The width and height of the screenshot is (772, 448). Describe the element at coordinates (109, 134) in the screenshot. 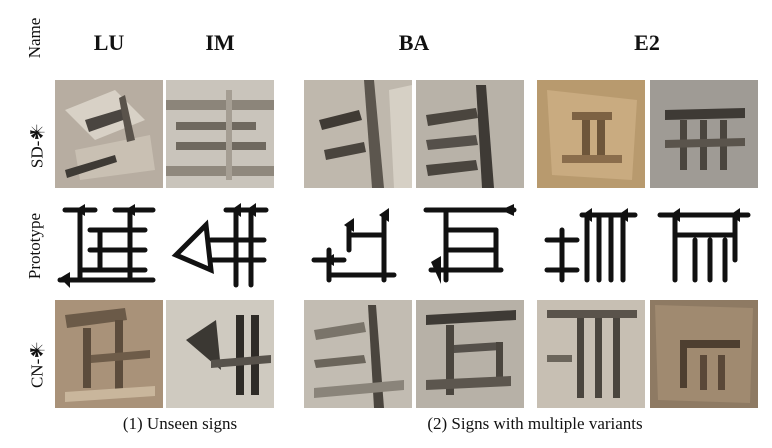

I see `sd-tile-lu` at that location.